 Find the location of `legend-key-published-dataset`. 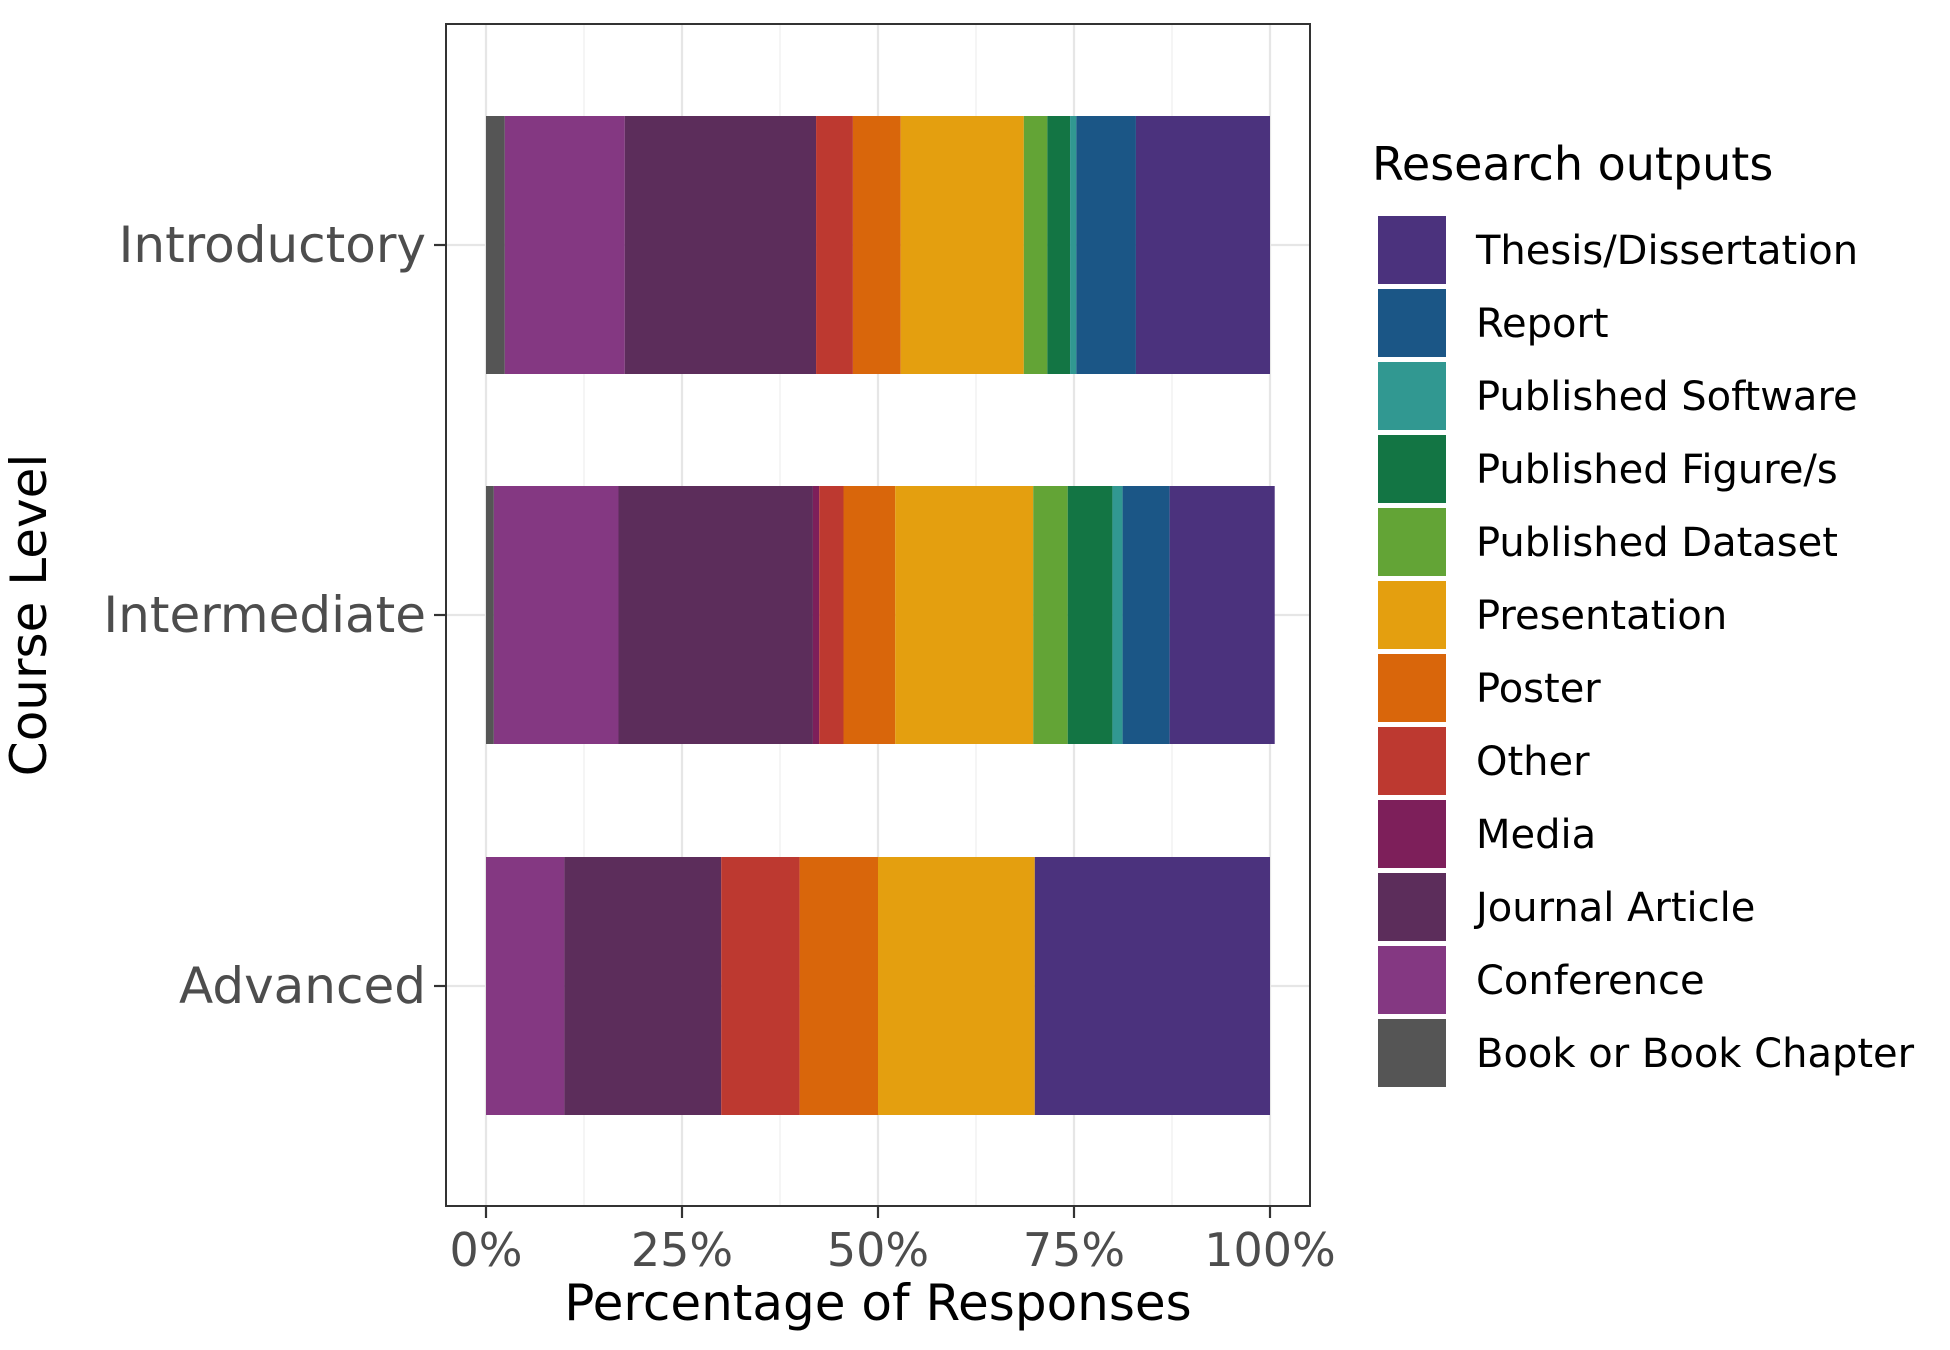

legend-key-published-dataset is located at coordinates (1412, 542).